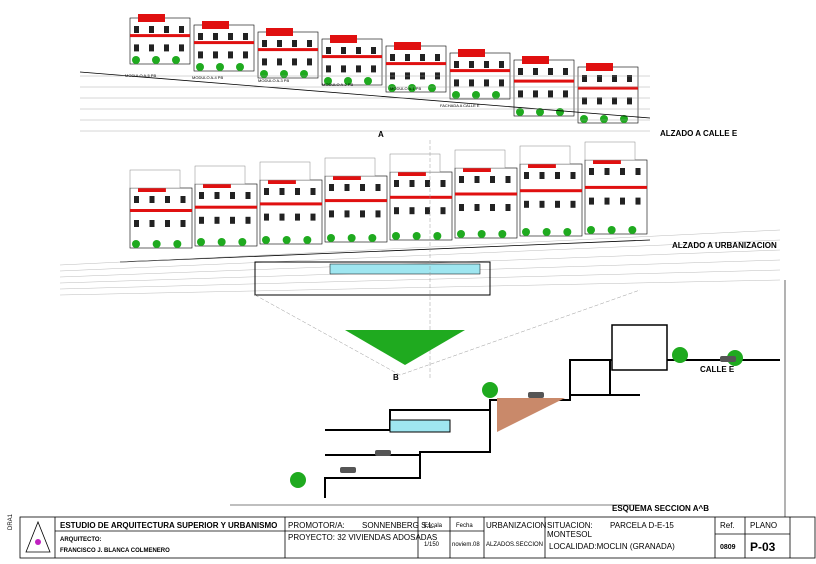 Image resolution: width=816 pixels, height=564 pixels. I want to click on site-2: MONTESOL, so click(569, 534).